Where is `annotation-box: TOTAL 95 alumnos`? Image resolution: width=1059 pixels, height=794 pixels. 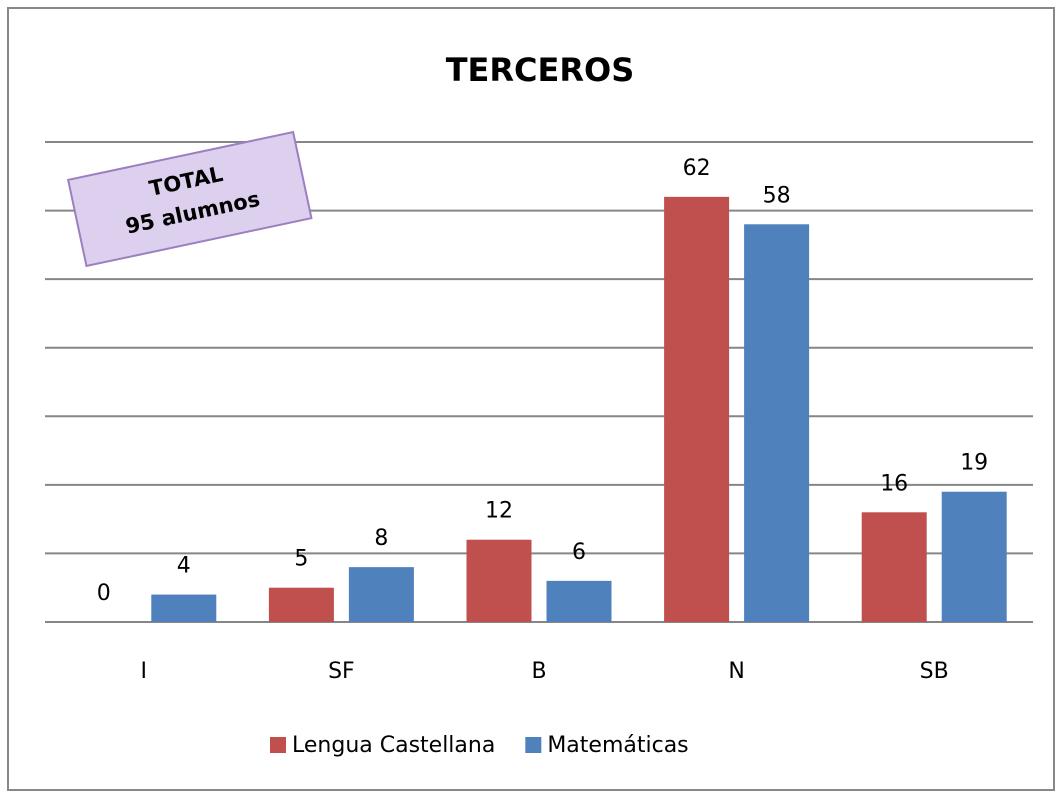
annotation-box: TOTAL 95 alumnos is located at coordinates (189, 199).